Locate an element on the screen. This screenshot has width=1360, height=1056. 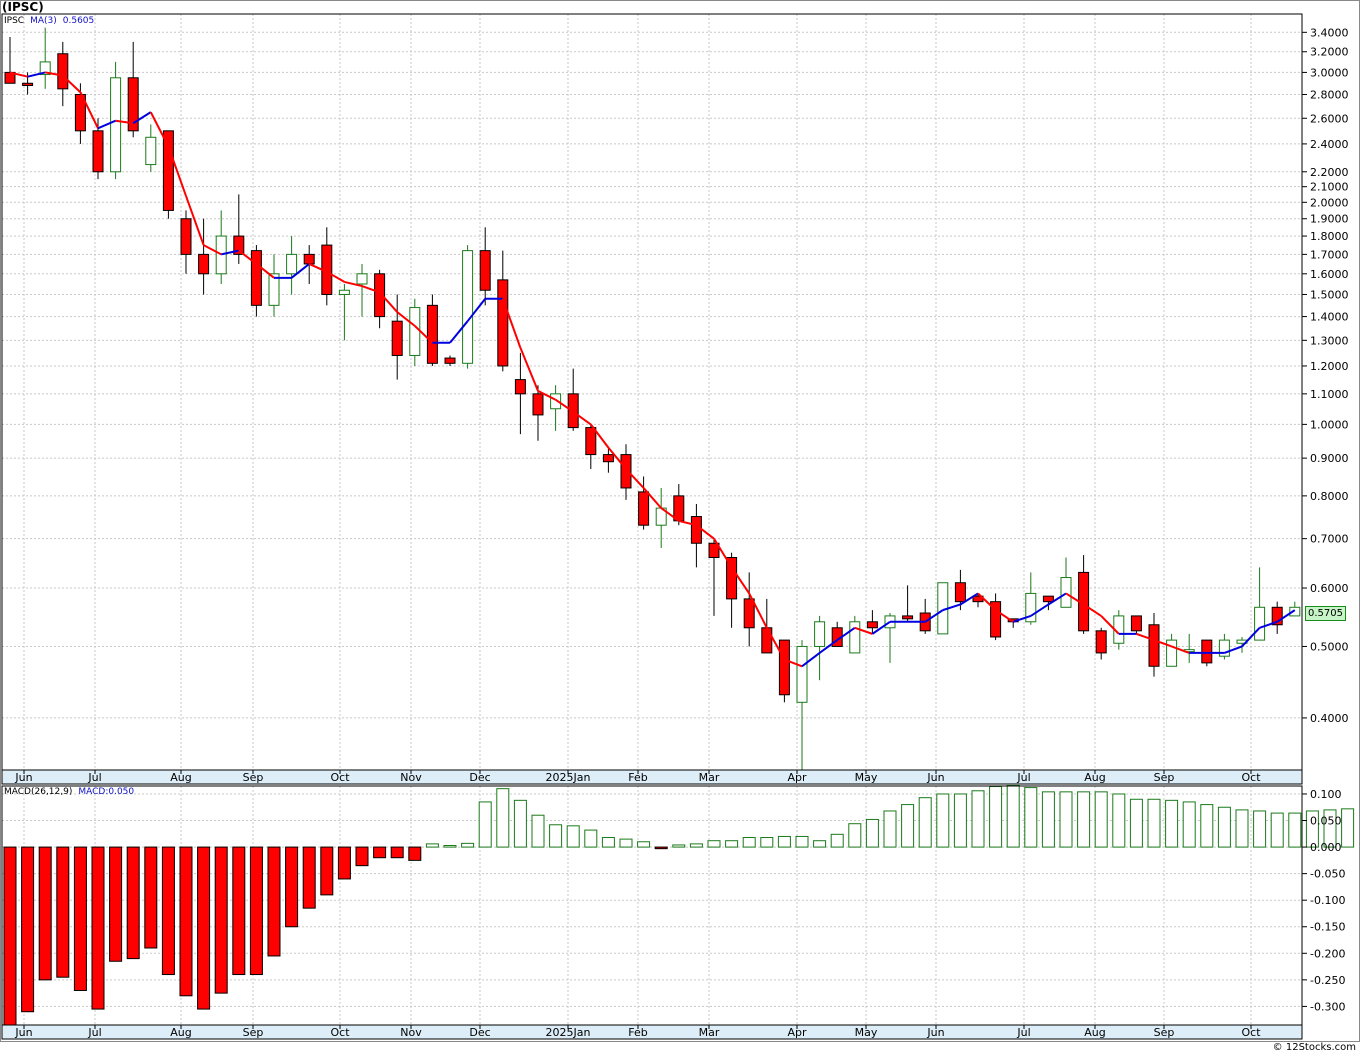
price-legend: IPSC MA(3) 0.5605 is located at coordinates (49, 21).